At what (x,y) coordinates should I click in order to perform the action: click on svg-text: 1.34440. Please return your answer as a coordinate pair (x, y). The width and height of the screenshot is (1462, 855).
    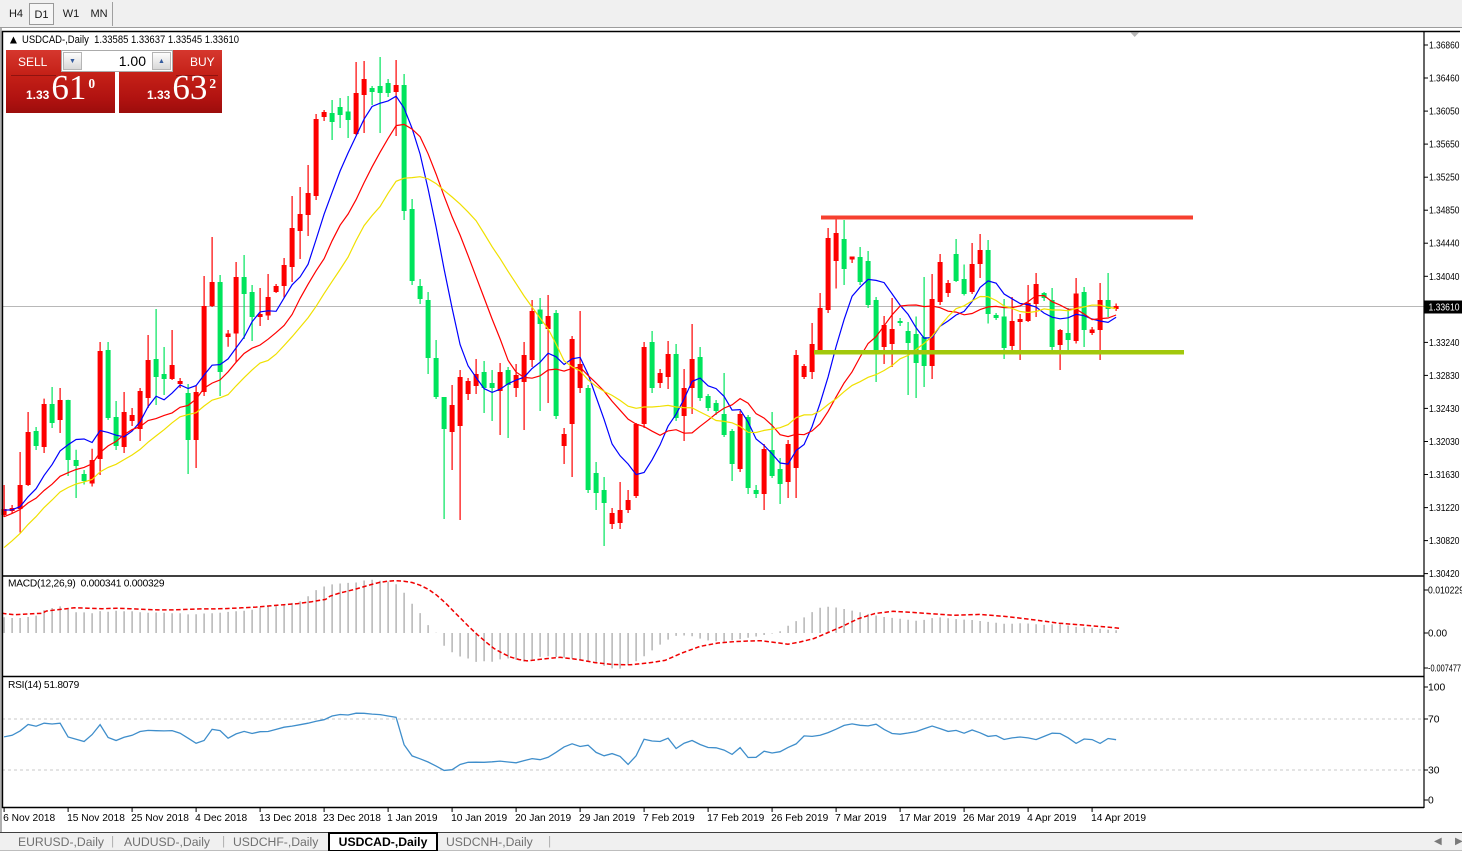
    Looking at the image, I should click on (1444, 244).